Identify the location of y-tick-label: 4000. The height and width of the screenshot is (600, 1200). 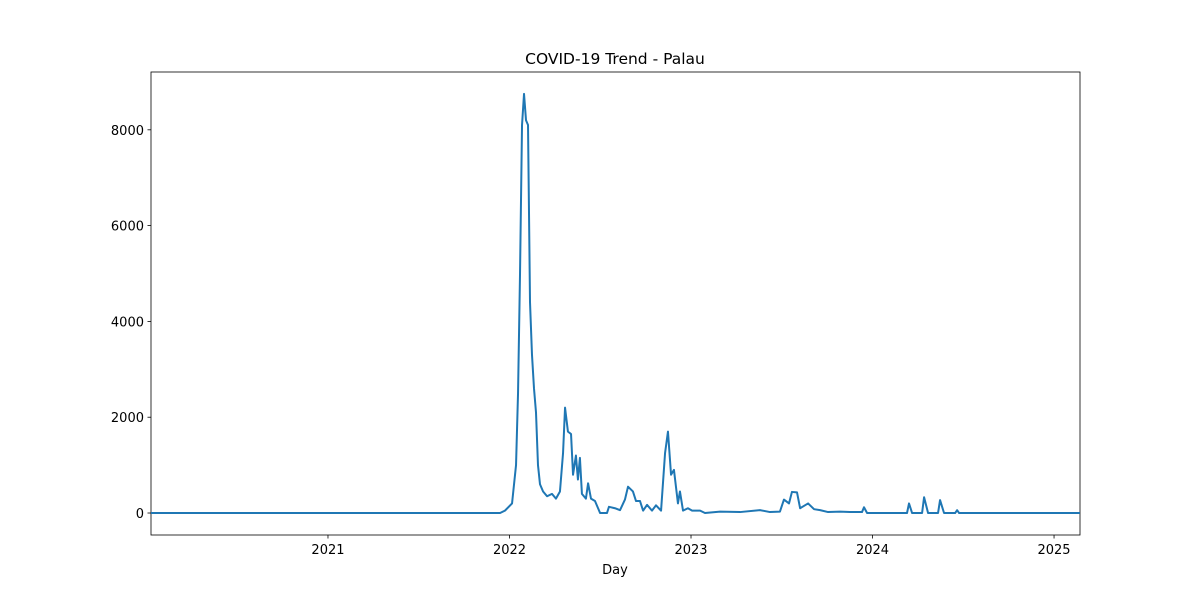
(127, 322).